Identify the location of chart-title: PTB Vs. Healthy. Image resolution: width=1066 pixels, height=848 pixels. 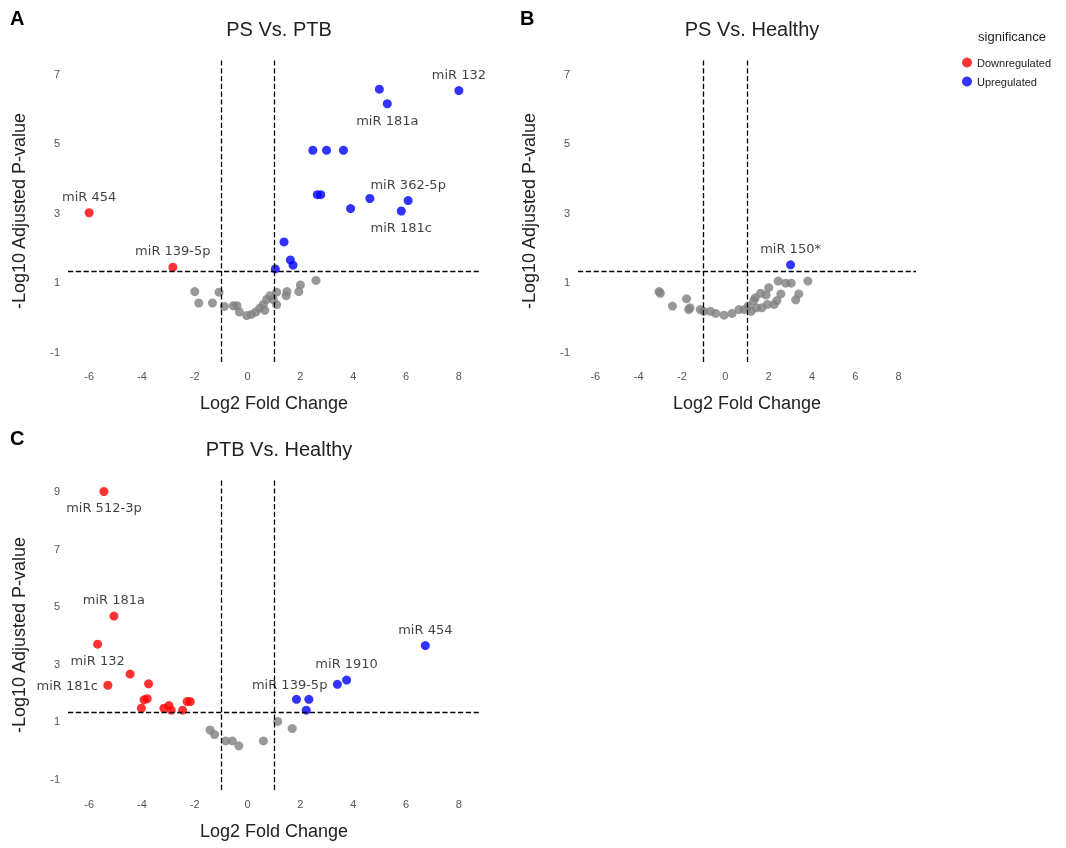
(279, 449).